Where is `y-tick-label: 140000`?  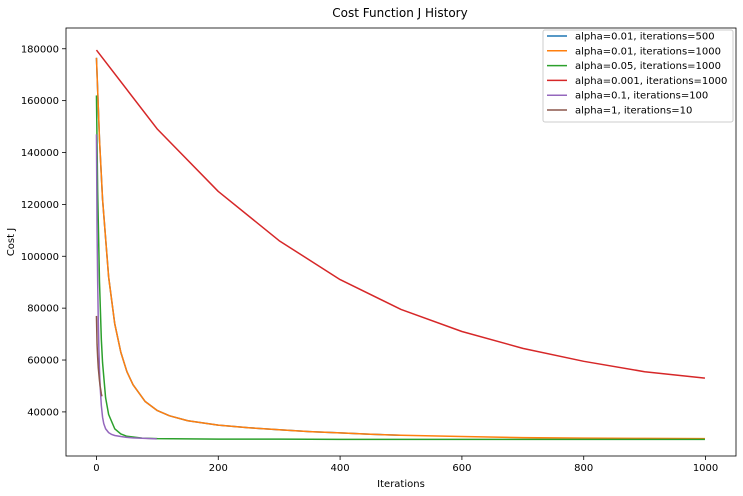 y-tick-label: 140000 is located at coordinates (40, 153).